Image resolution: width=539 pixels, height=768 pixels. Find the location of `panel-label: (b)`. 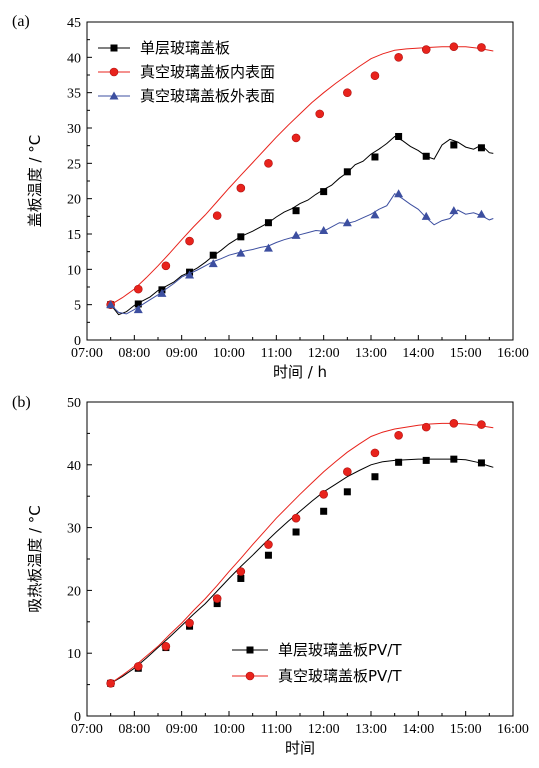

panel-label: (b) is located at coordinates (21, 402).